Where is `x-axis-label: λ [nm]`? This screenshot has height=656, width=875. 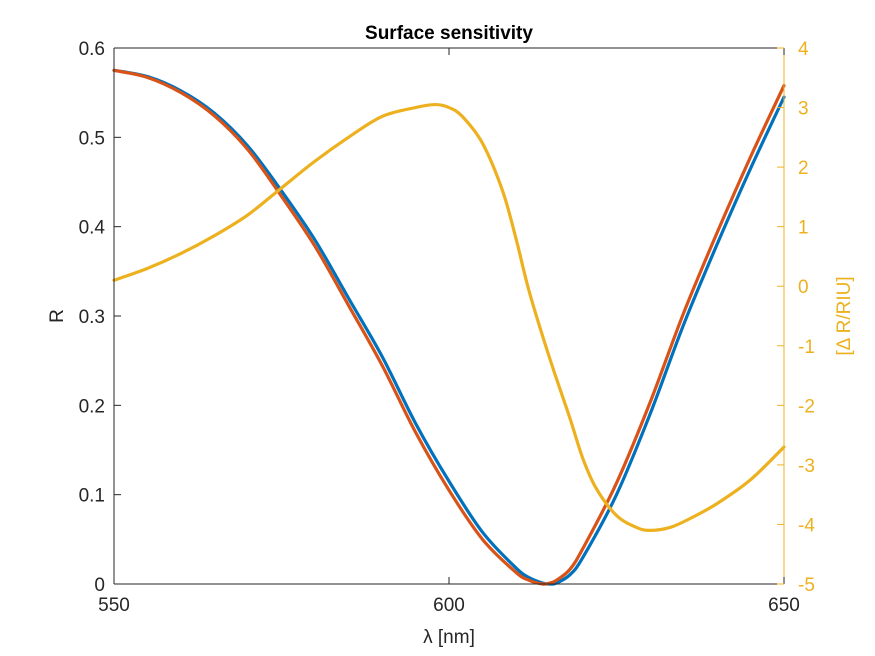
x-axis-label: λ [nm] is located at coordinates (449, 637).